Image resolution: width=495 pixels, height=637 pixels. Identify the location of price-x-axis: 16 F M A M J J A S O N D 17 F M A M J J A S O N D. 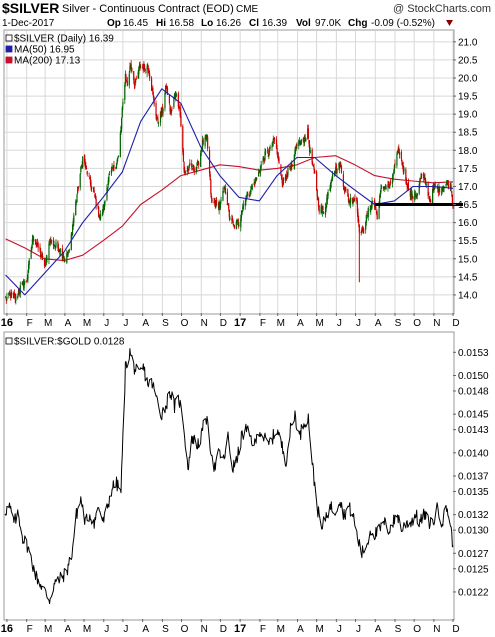
(230, 321).